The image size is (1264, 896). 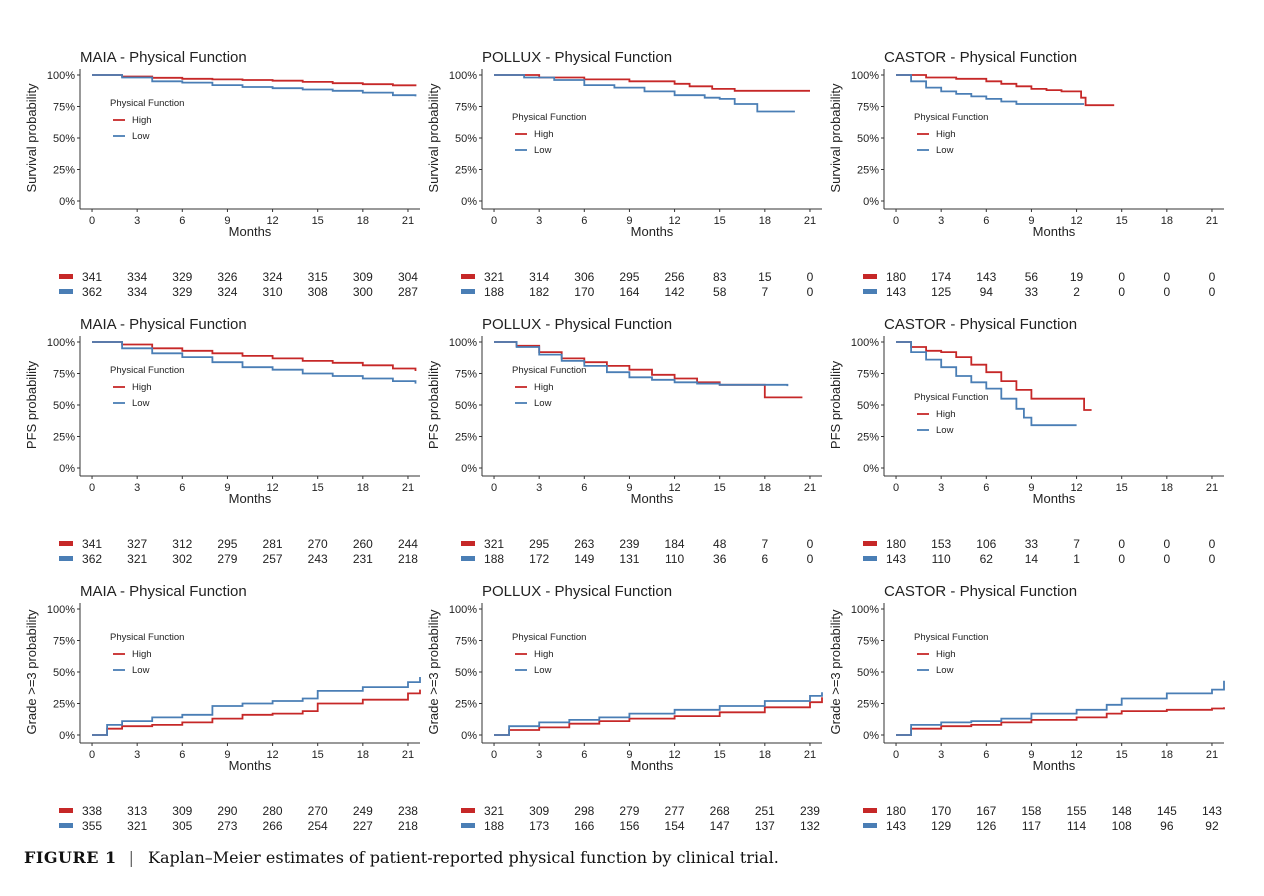 I want to click on risk-count-low: 7, so click(x=764, y=292).